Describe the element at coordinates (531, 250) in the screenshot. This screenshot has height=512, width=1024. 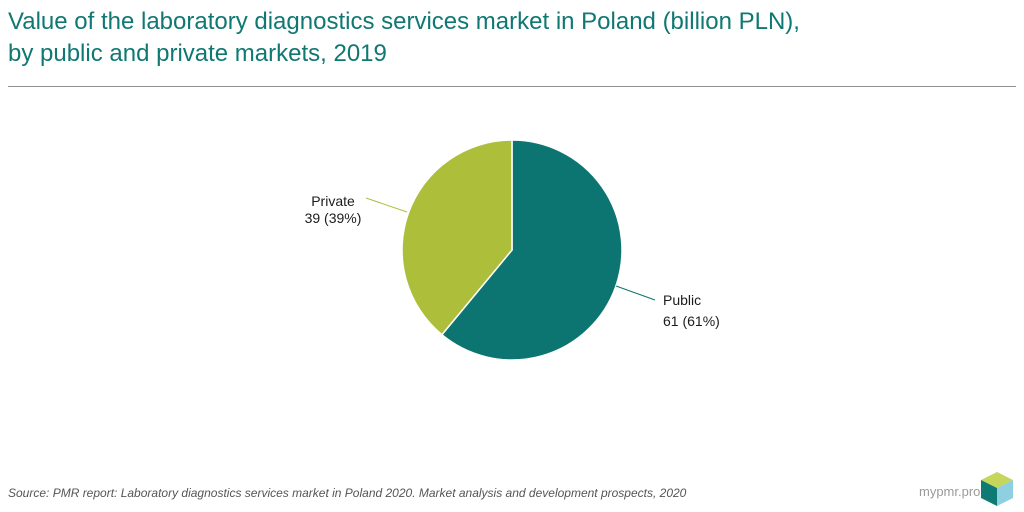
I see `pie-slice-public` at that location.